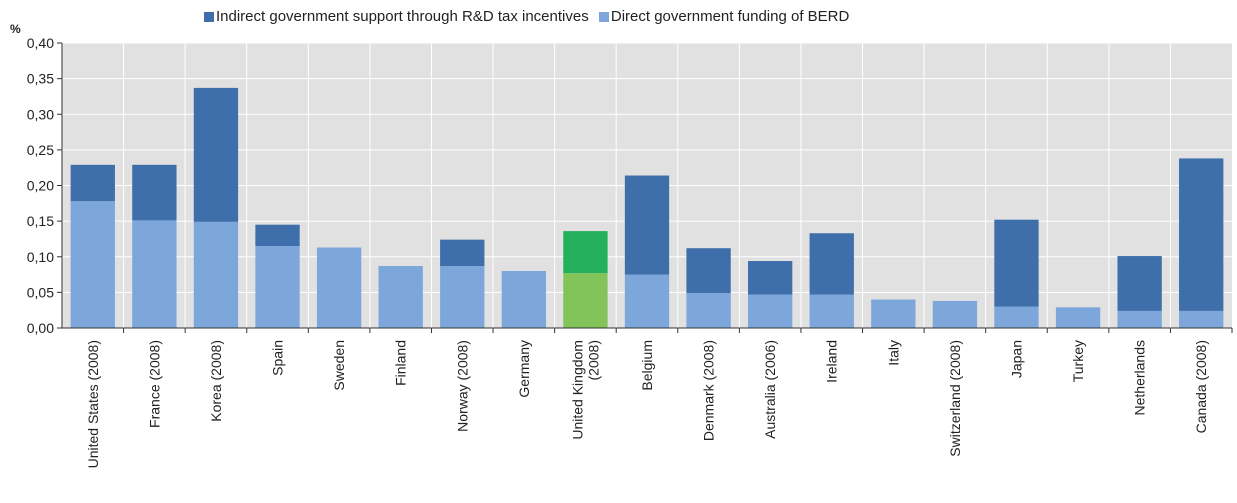 This screenshot has height=503, width=1237. Describe the element at coordinates (524, 369) in the screenshot. I see `x-tick-label: Germany` at that location.